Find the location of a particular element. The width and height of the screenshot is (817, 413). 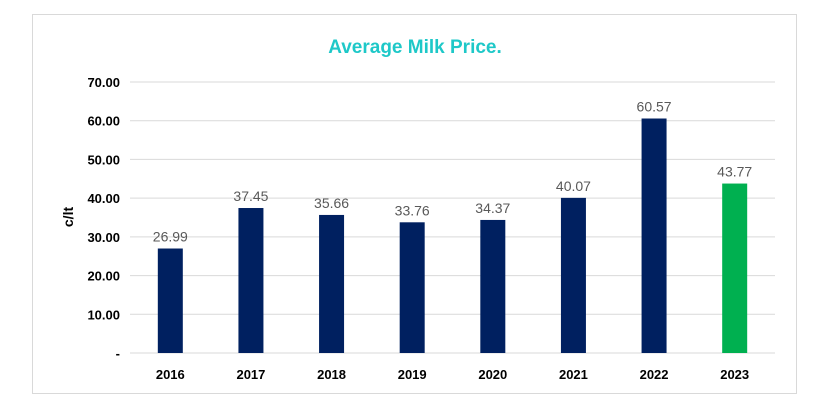

data-label-2020: 34.37 is located at coordinates (492, 208).